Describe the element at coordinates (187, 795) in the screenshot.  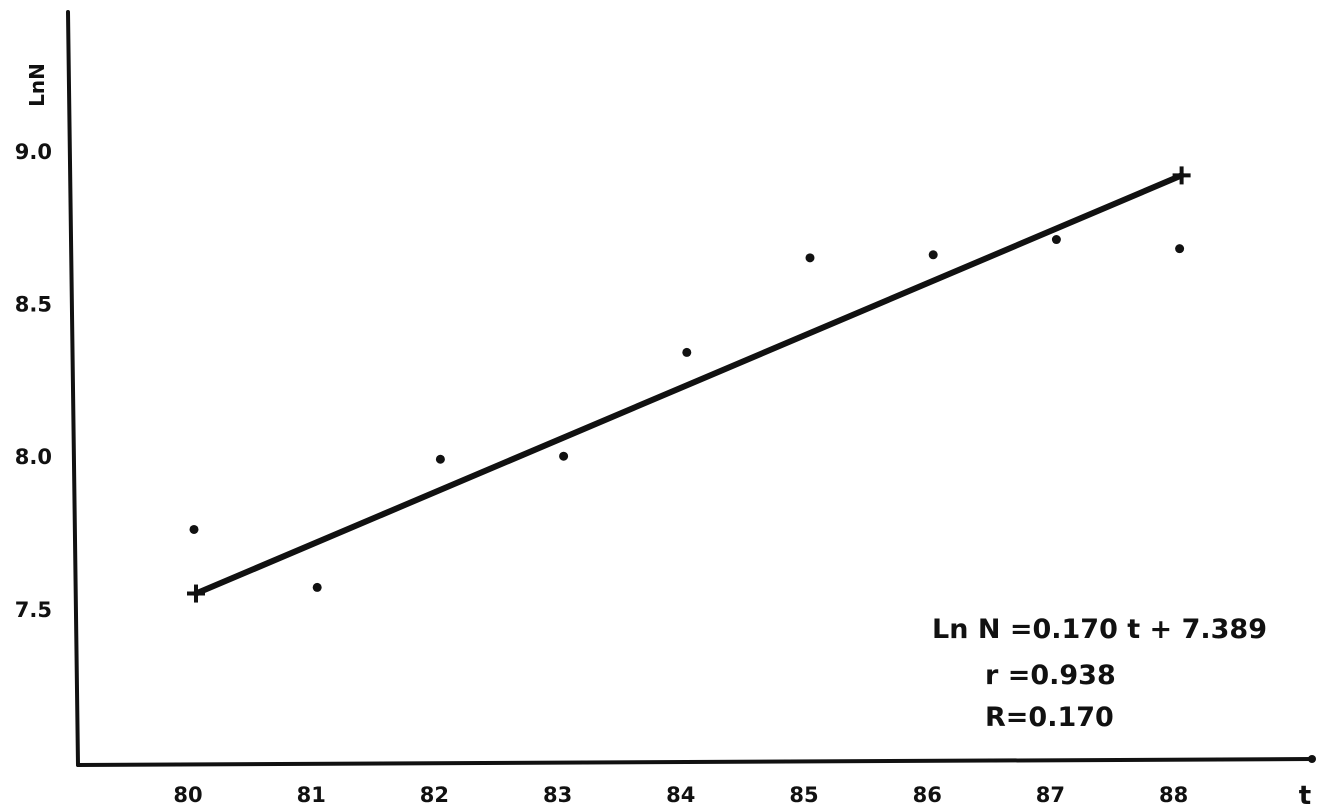
I see `x-tick-label: 80` at that location.